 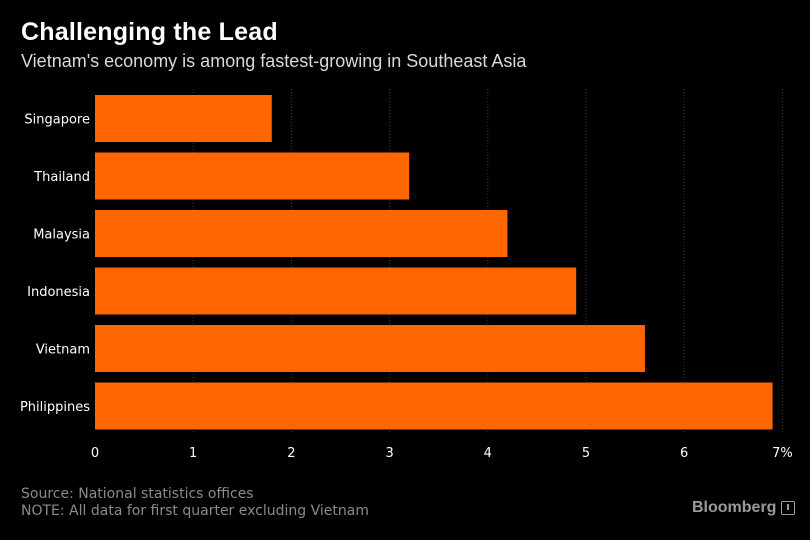 What do you see at coordinates (95, 453) in the screenshot?
I see `x-tick-label: 0` at bounding box center [95, 453].